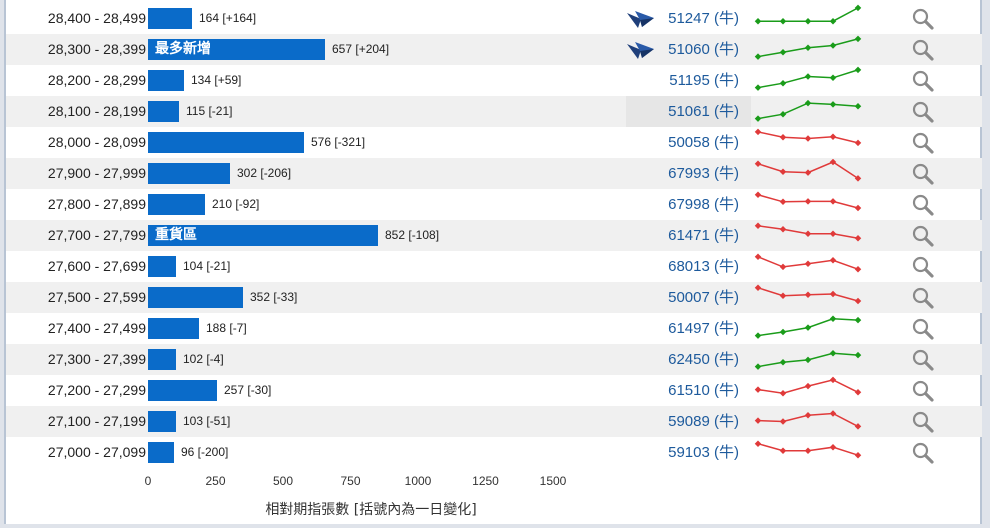 This screenshot has width=990, height=528. What do you see at coordinates (703, 359) in the screenshot?
I see `contract-link: 62450 (牛)` at bounding box center [703, 359].